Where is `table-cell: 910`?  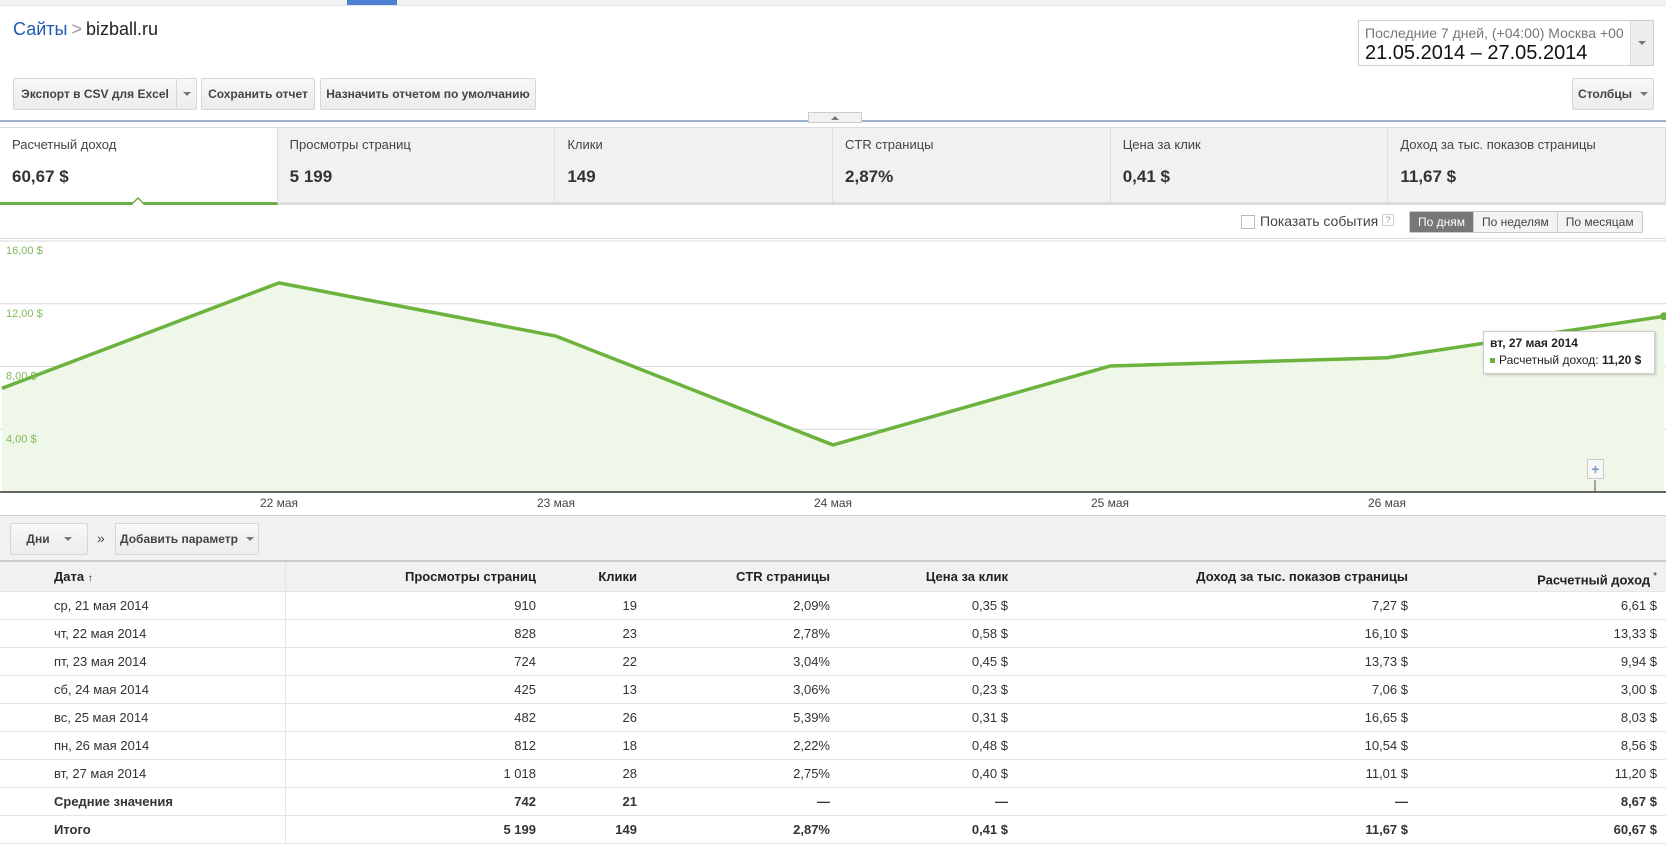
table-cell: 910 is located at coordinates (525, 606).